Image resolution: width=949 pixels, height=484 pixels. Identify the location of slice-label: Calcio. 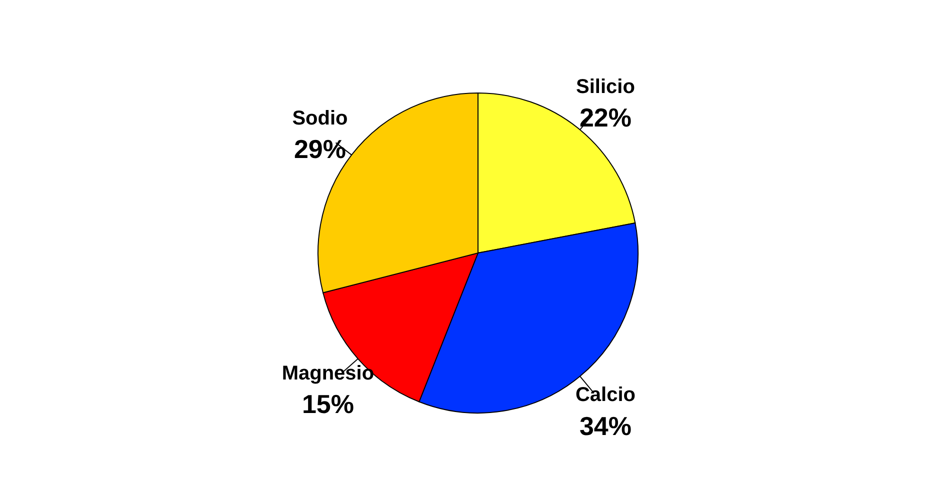
(605, 395).